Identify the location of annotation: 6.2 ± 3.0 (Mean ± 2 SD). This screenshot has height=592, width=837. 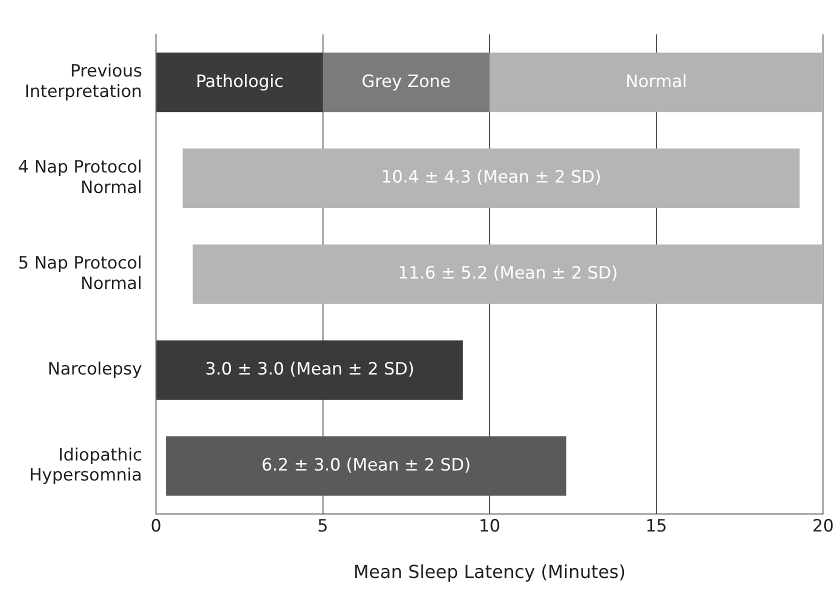
(366, 465).